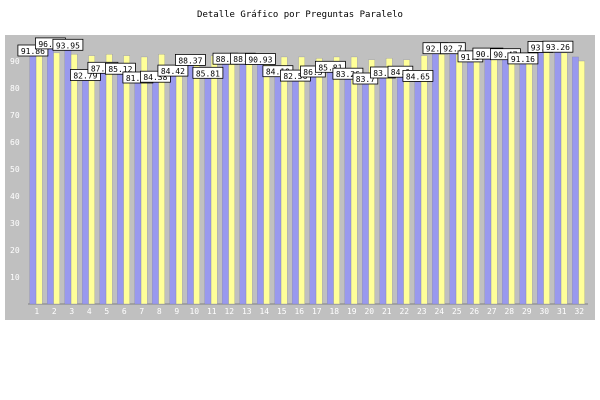  I want to click on data-label: 91.86, so click(33, 50).